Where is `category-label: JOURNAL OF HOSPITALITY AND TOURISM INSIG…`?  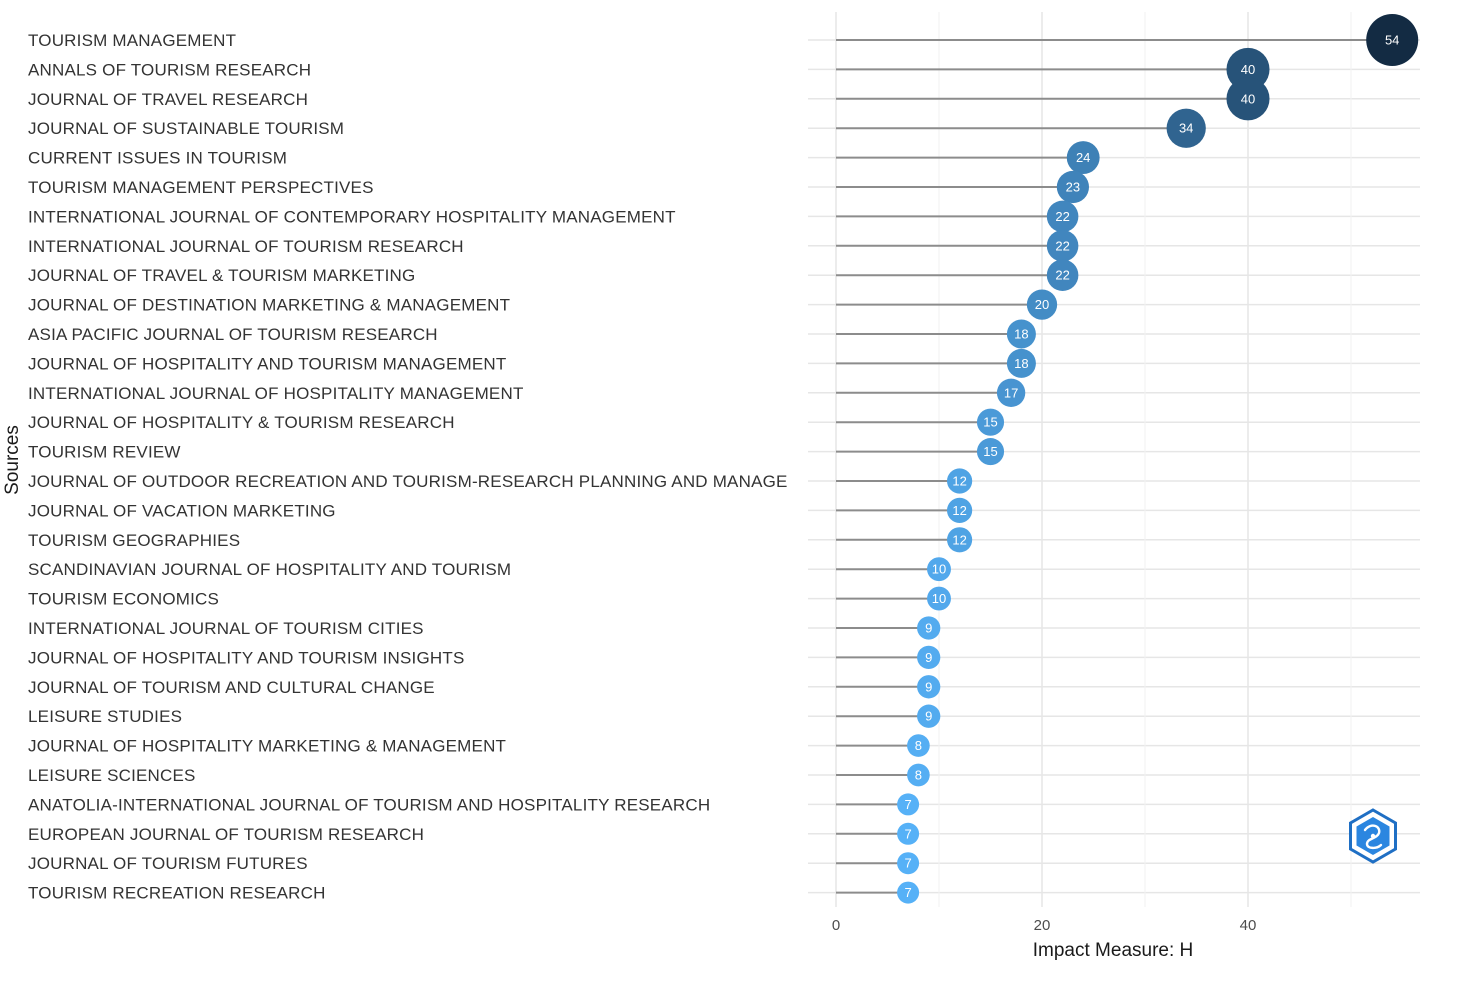 category-label: JOURNAL OF HOSPITALITY AND TOURISM INSIG… is located at coordinates (246, 657).